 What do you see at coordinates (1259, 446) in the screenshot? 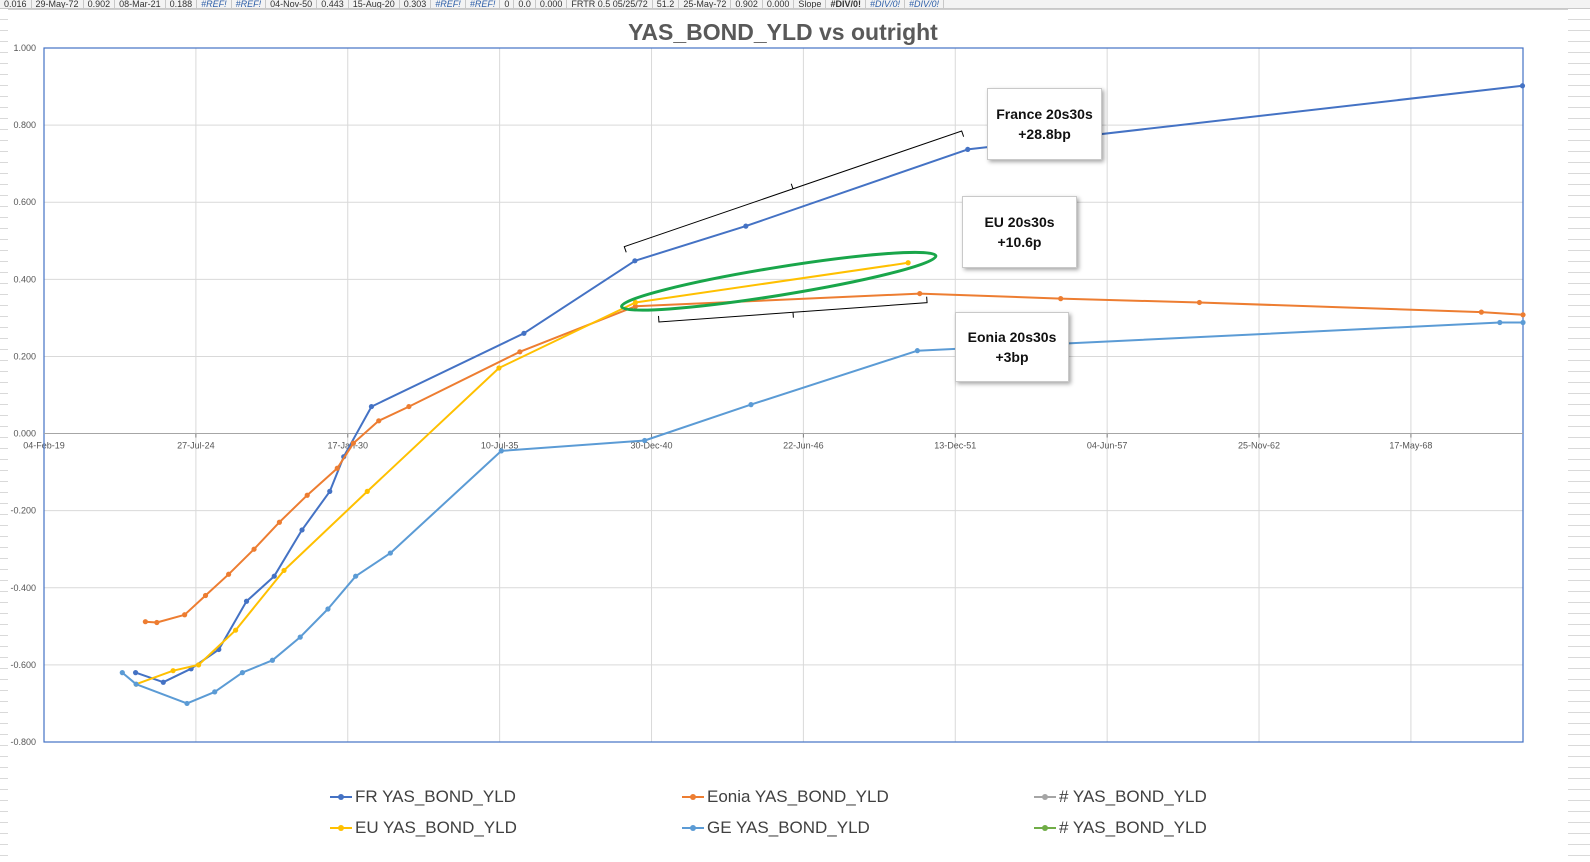
I see `x-tick-label: 25-Nov-62` at bounding box center [1259, 446].